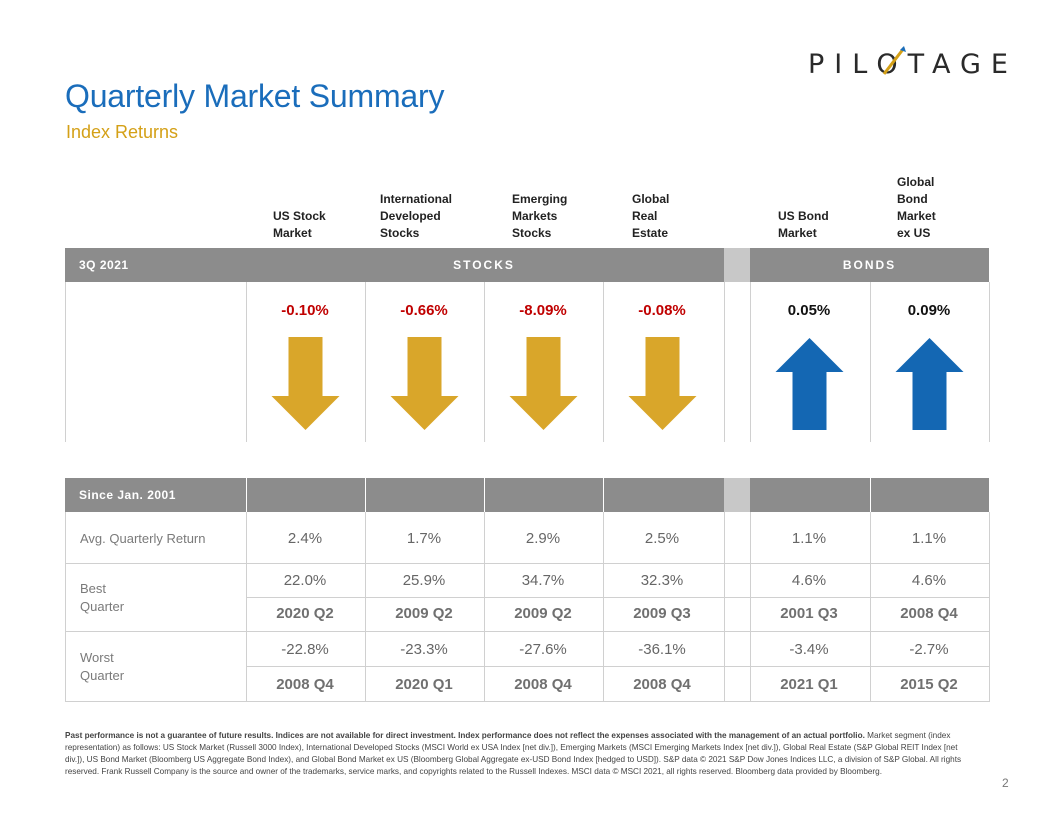  What do you see at coordinates (894, 60) in the screenshot?
I see `logo-compass-icon` at bounding box center [894, 60].